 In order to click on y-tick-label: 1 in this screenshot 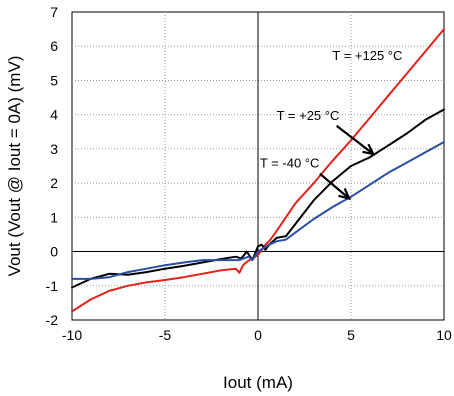, I will do `click(54, 217)`.